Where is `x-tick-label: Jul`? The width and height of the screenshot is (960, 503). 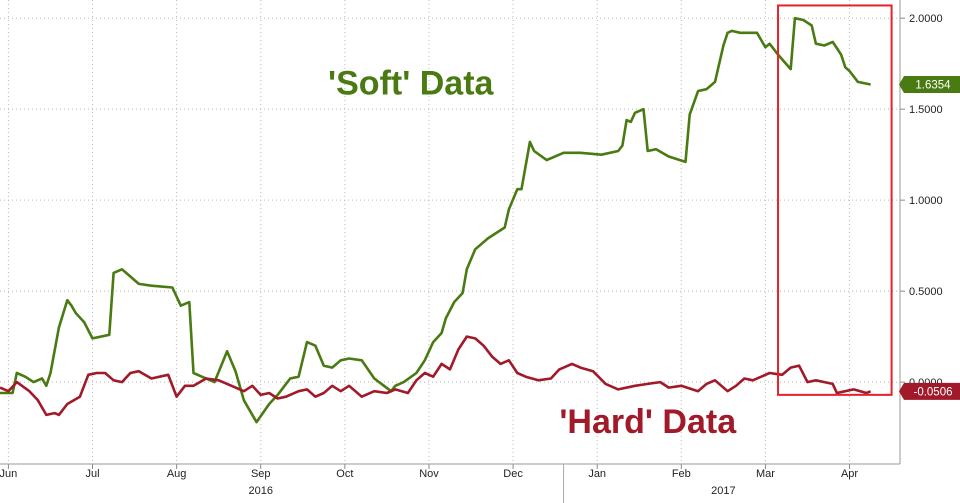
x-tick-label: Jul is located at coordinates (92, 474).